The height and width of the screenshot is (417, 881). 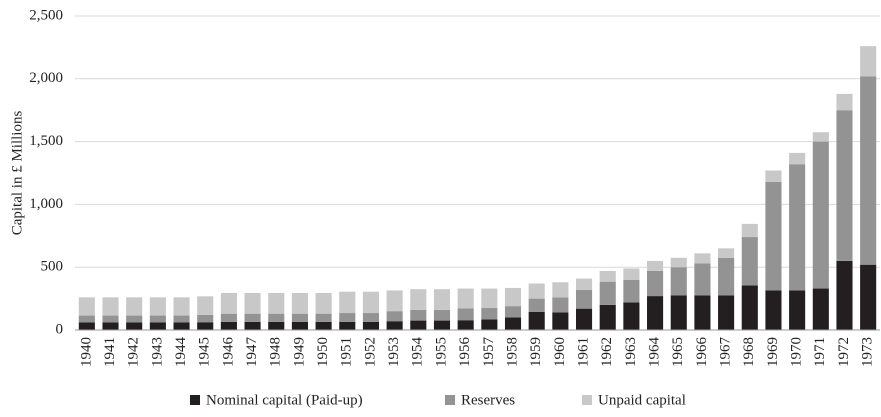 I want to click on x-tick-label: 1969, so click(x=773, y=352).